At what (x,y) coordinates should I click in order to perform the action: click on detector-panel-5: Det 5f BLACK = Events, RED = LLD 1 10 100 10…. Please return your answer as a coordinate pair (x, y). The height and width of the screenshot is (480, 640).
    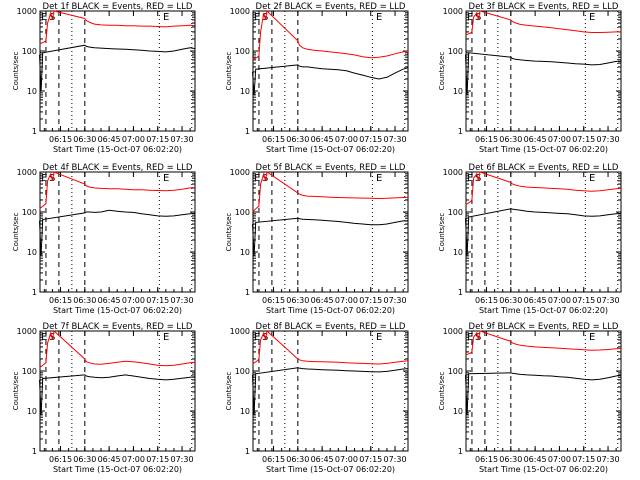
    Looking at the image, I should click on (317, 239).